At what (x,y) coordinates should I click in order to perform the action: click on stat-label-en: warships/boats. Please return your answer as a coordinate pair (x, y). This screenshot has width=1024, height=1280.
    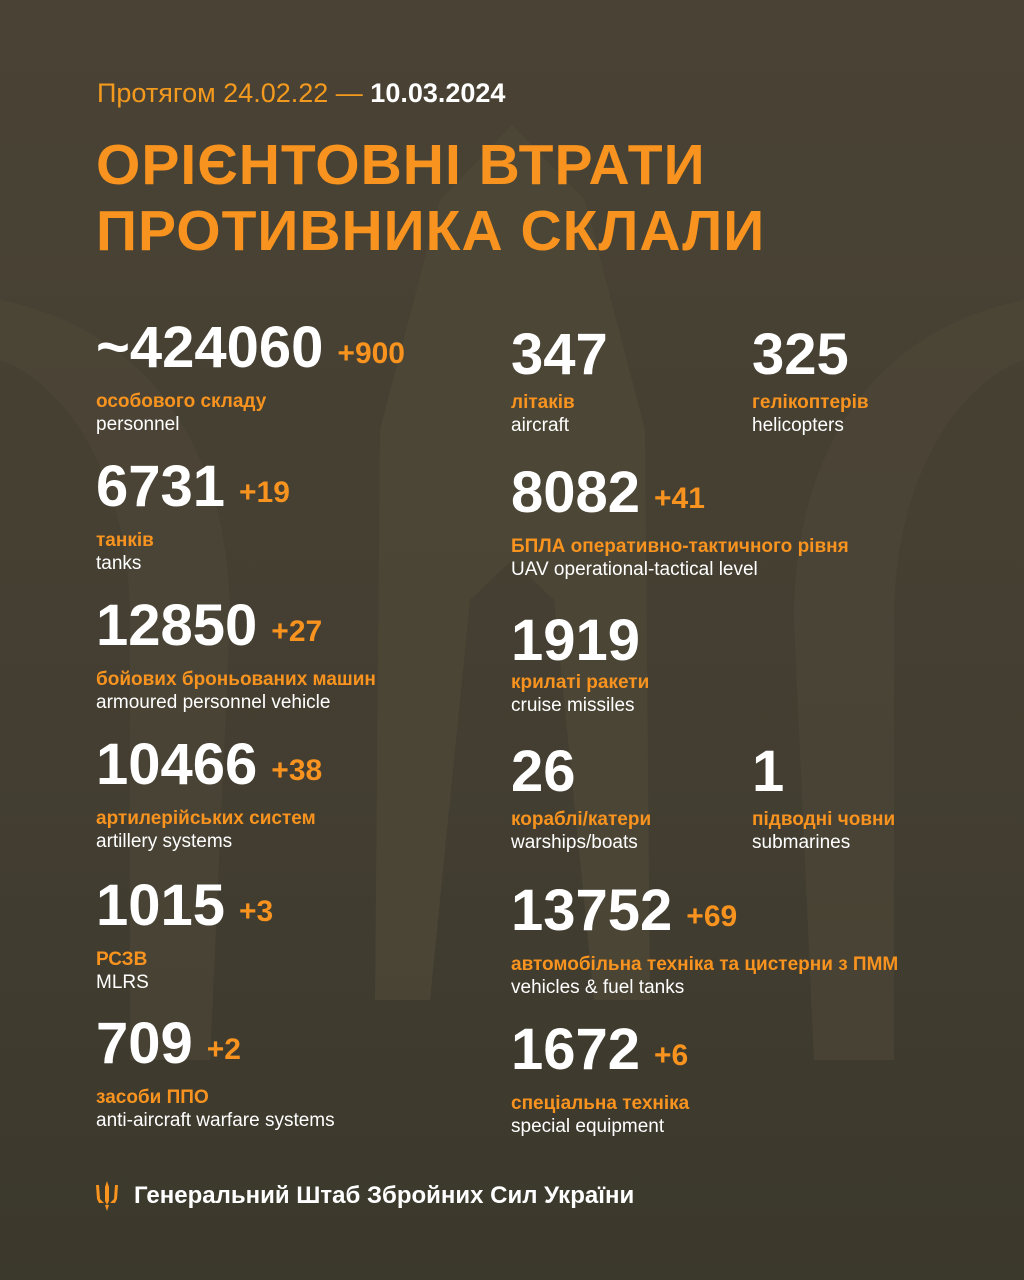
    Looking at the image, I should click on (574, 842).